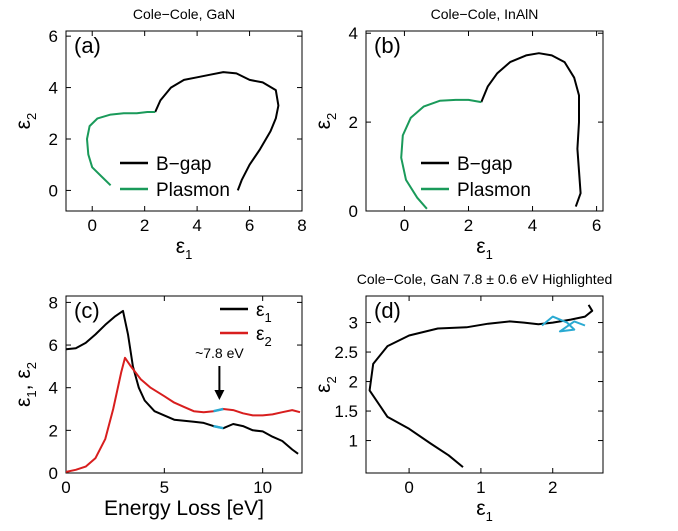 This screenshot has height=531, width=678. What do you see at coordinates (387, 45) in the screenshot?
I see `panel-label: (b)` at bounding box center [387, 45].